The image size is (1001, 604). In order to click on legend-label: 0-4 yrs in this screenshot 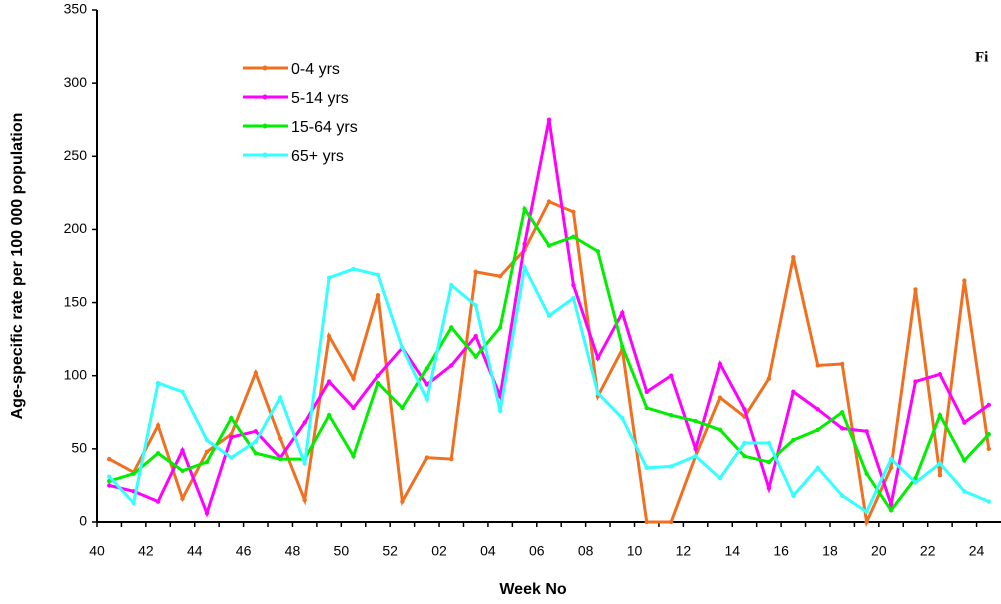, I will do `click(315, 69)`.